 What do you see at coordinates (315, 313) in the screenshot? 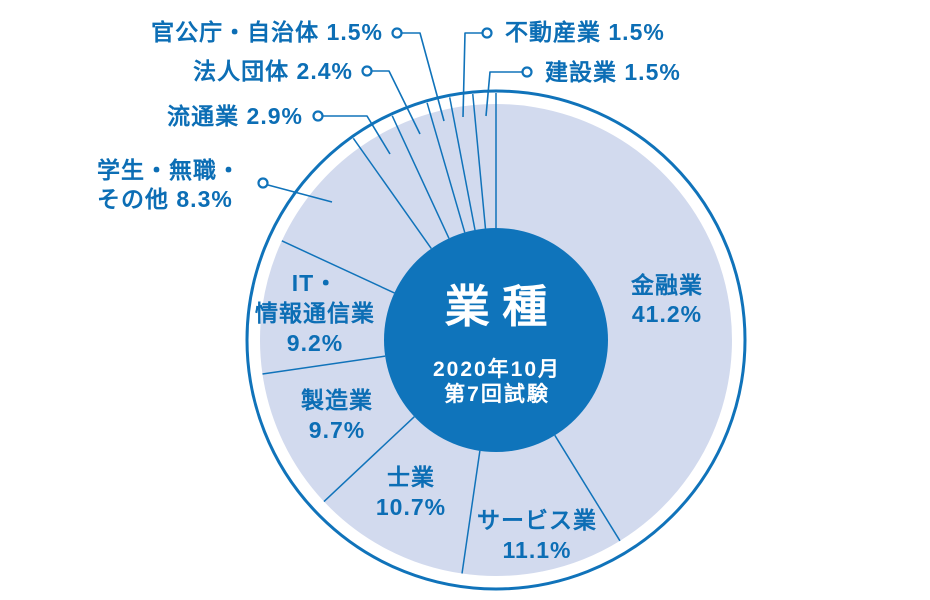
I see `slice-label-it-telecom: IT・ 情報通信業 9.2%` at bounding box center [315, 313].